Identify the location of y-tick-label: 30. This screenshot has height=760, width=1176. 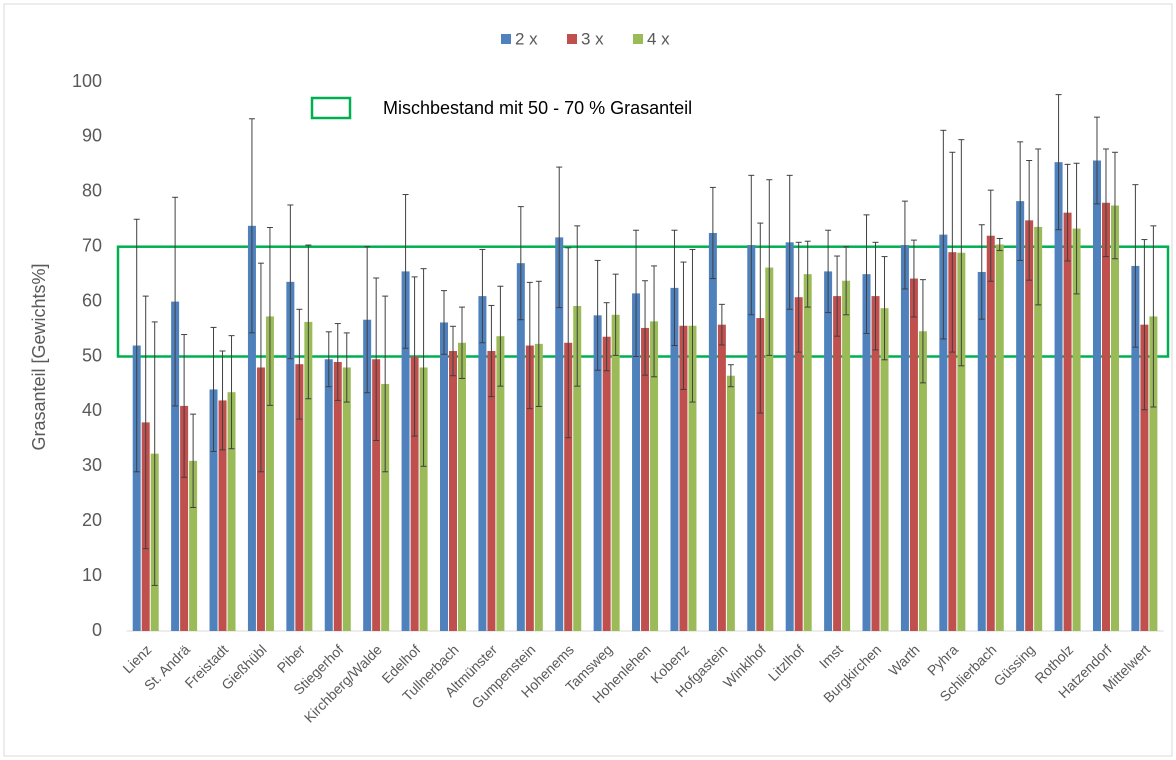
(92, 465).